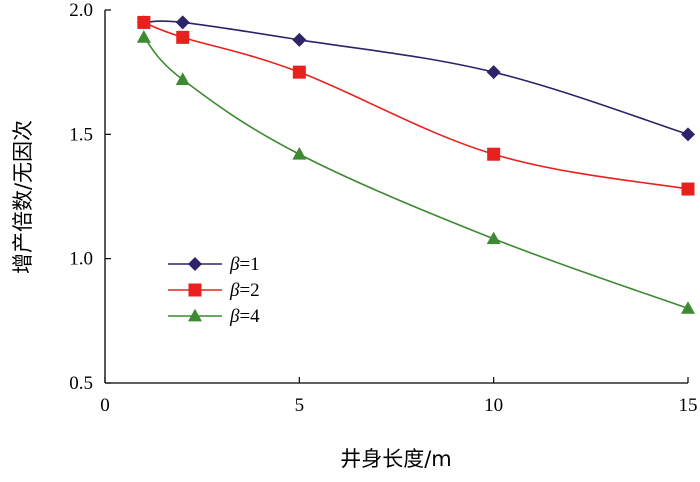 The height and width of the screenshot is (482, 700). What do you see at coordinates (688, 405) in the screenshot?
I see `x-tick-label: 15` at bounding box center [688, 405].